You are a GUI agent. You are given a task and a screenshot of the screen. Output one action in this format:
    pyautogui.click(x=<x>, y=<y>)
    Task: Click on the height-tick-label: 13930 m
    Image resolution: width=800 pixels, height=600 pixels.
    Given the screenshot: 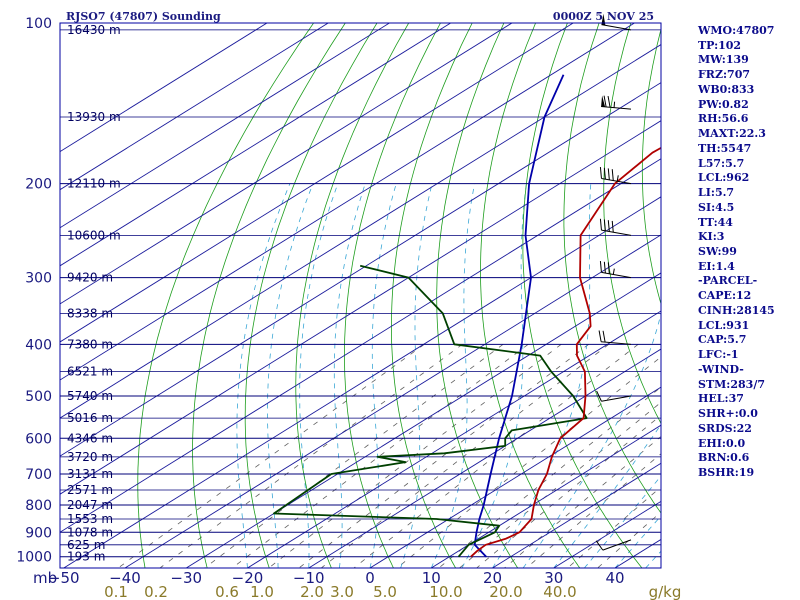 What is the action you would take?
    pyautogui.click(x=94, y=117)
    